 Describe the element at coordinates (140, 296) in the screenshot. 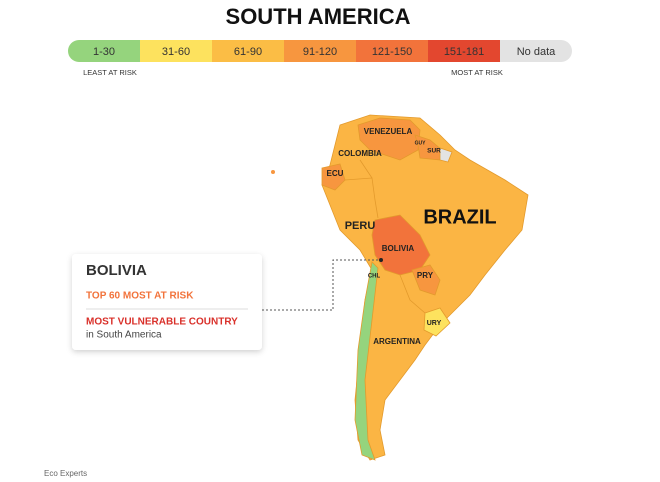

I see `callout-subtitle: TOP 60 MOST AT RISK` at that location.